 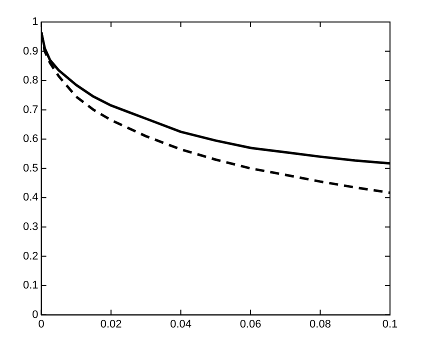 I want to click on y-tick-label: 0.9, so click(x=30, y=51).